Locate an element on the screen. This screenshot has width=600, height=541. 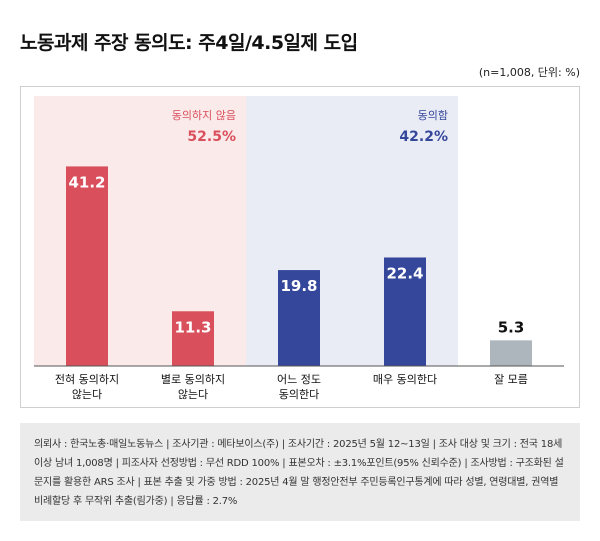
group-total-disagree: 52.5% is located at coordinates (211, 137).